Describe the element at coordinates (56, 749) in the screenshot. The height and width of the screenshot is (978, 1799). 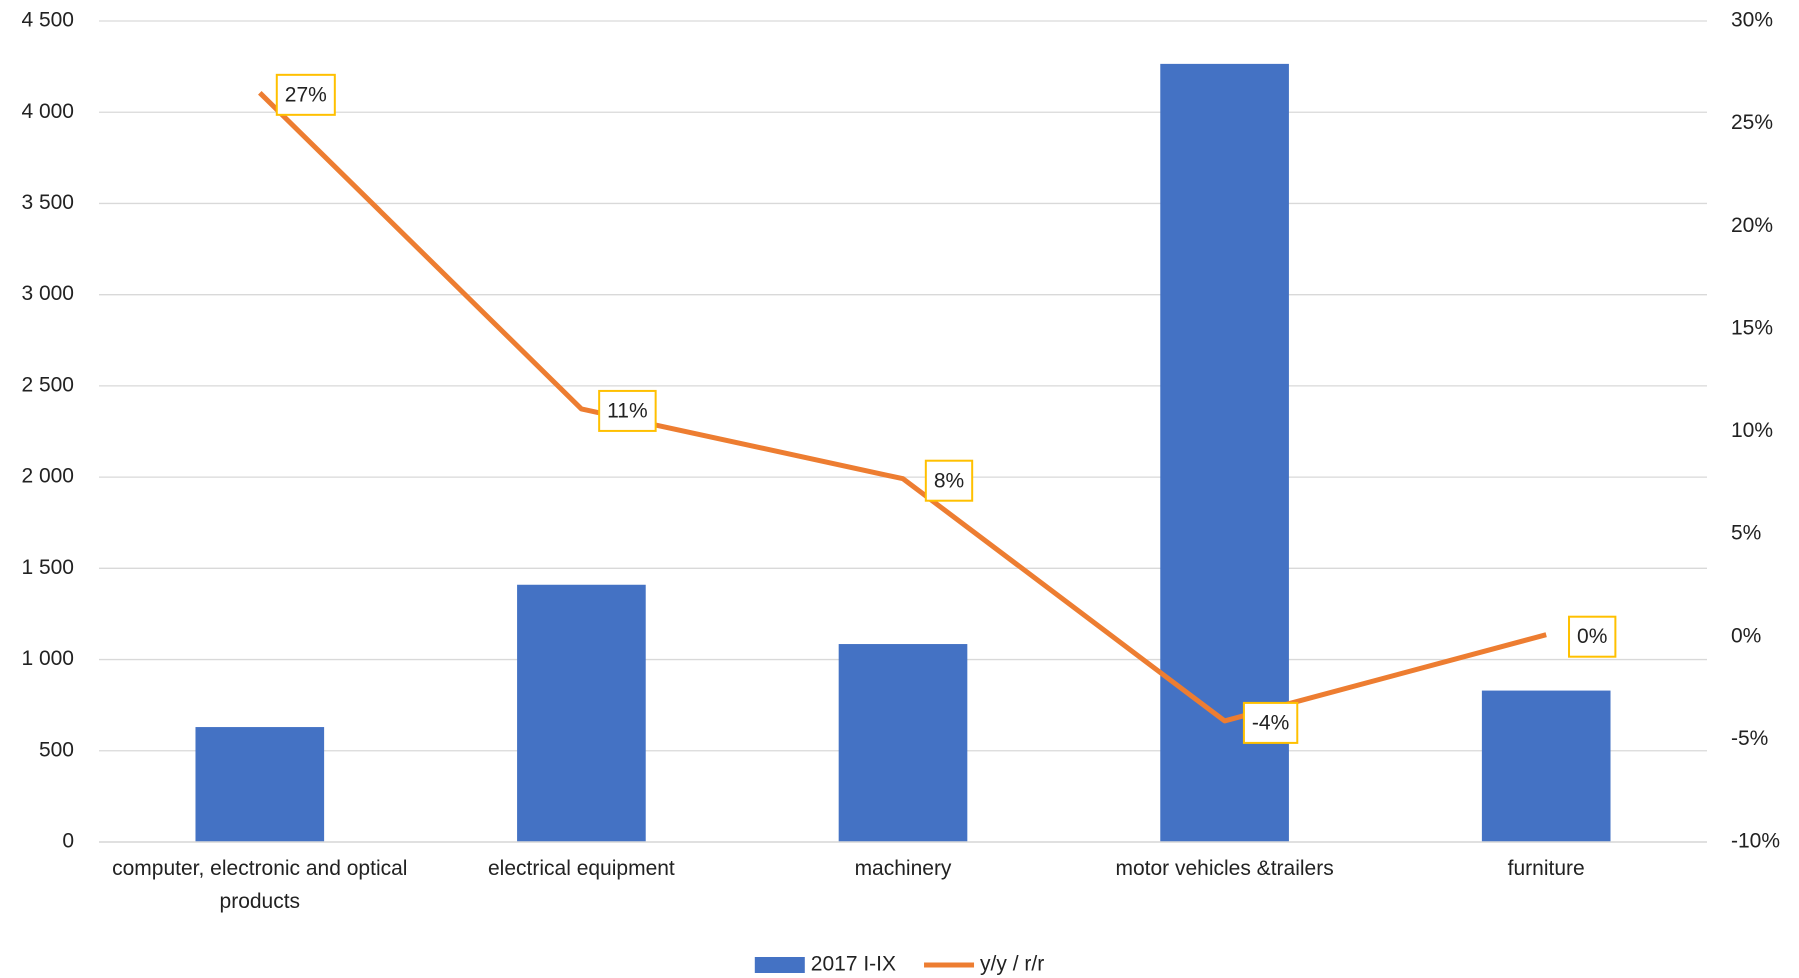
I see `y-tick-label: 500` at that location.